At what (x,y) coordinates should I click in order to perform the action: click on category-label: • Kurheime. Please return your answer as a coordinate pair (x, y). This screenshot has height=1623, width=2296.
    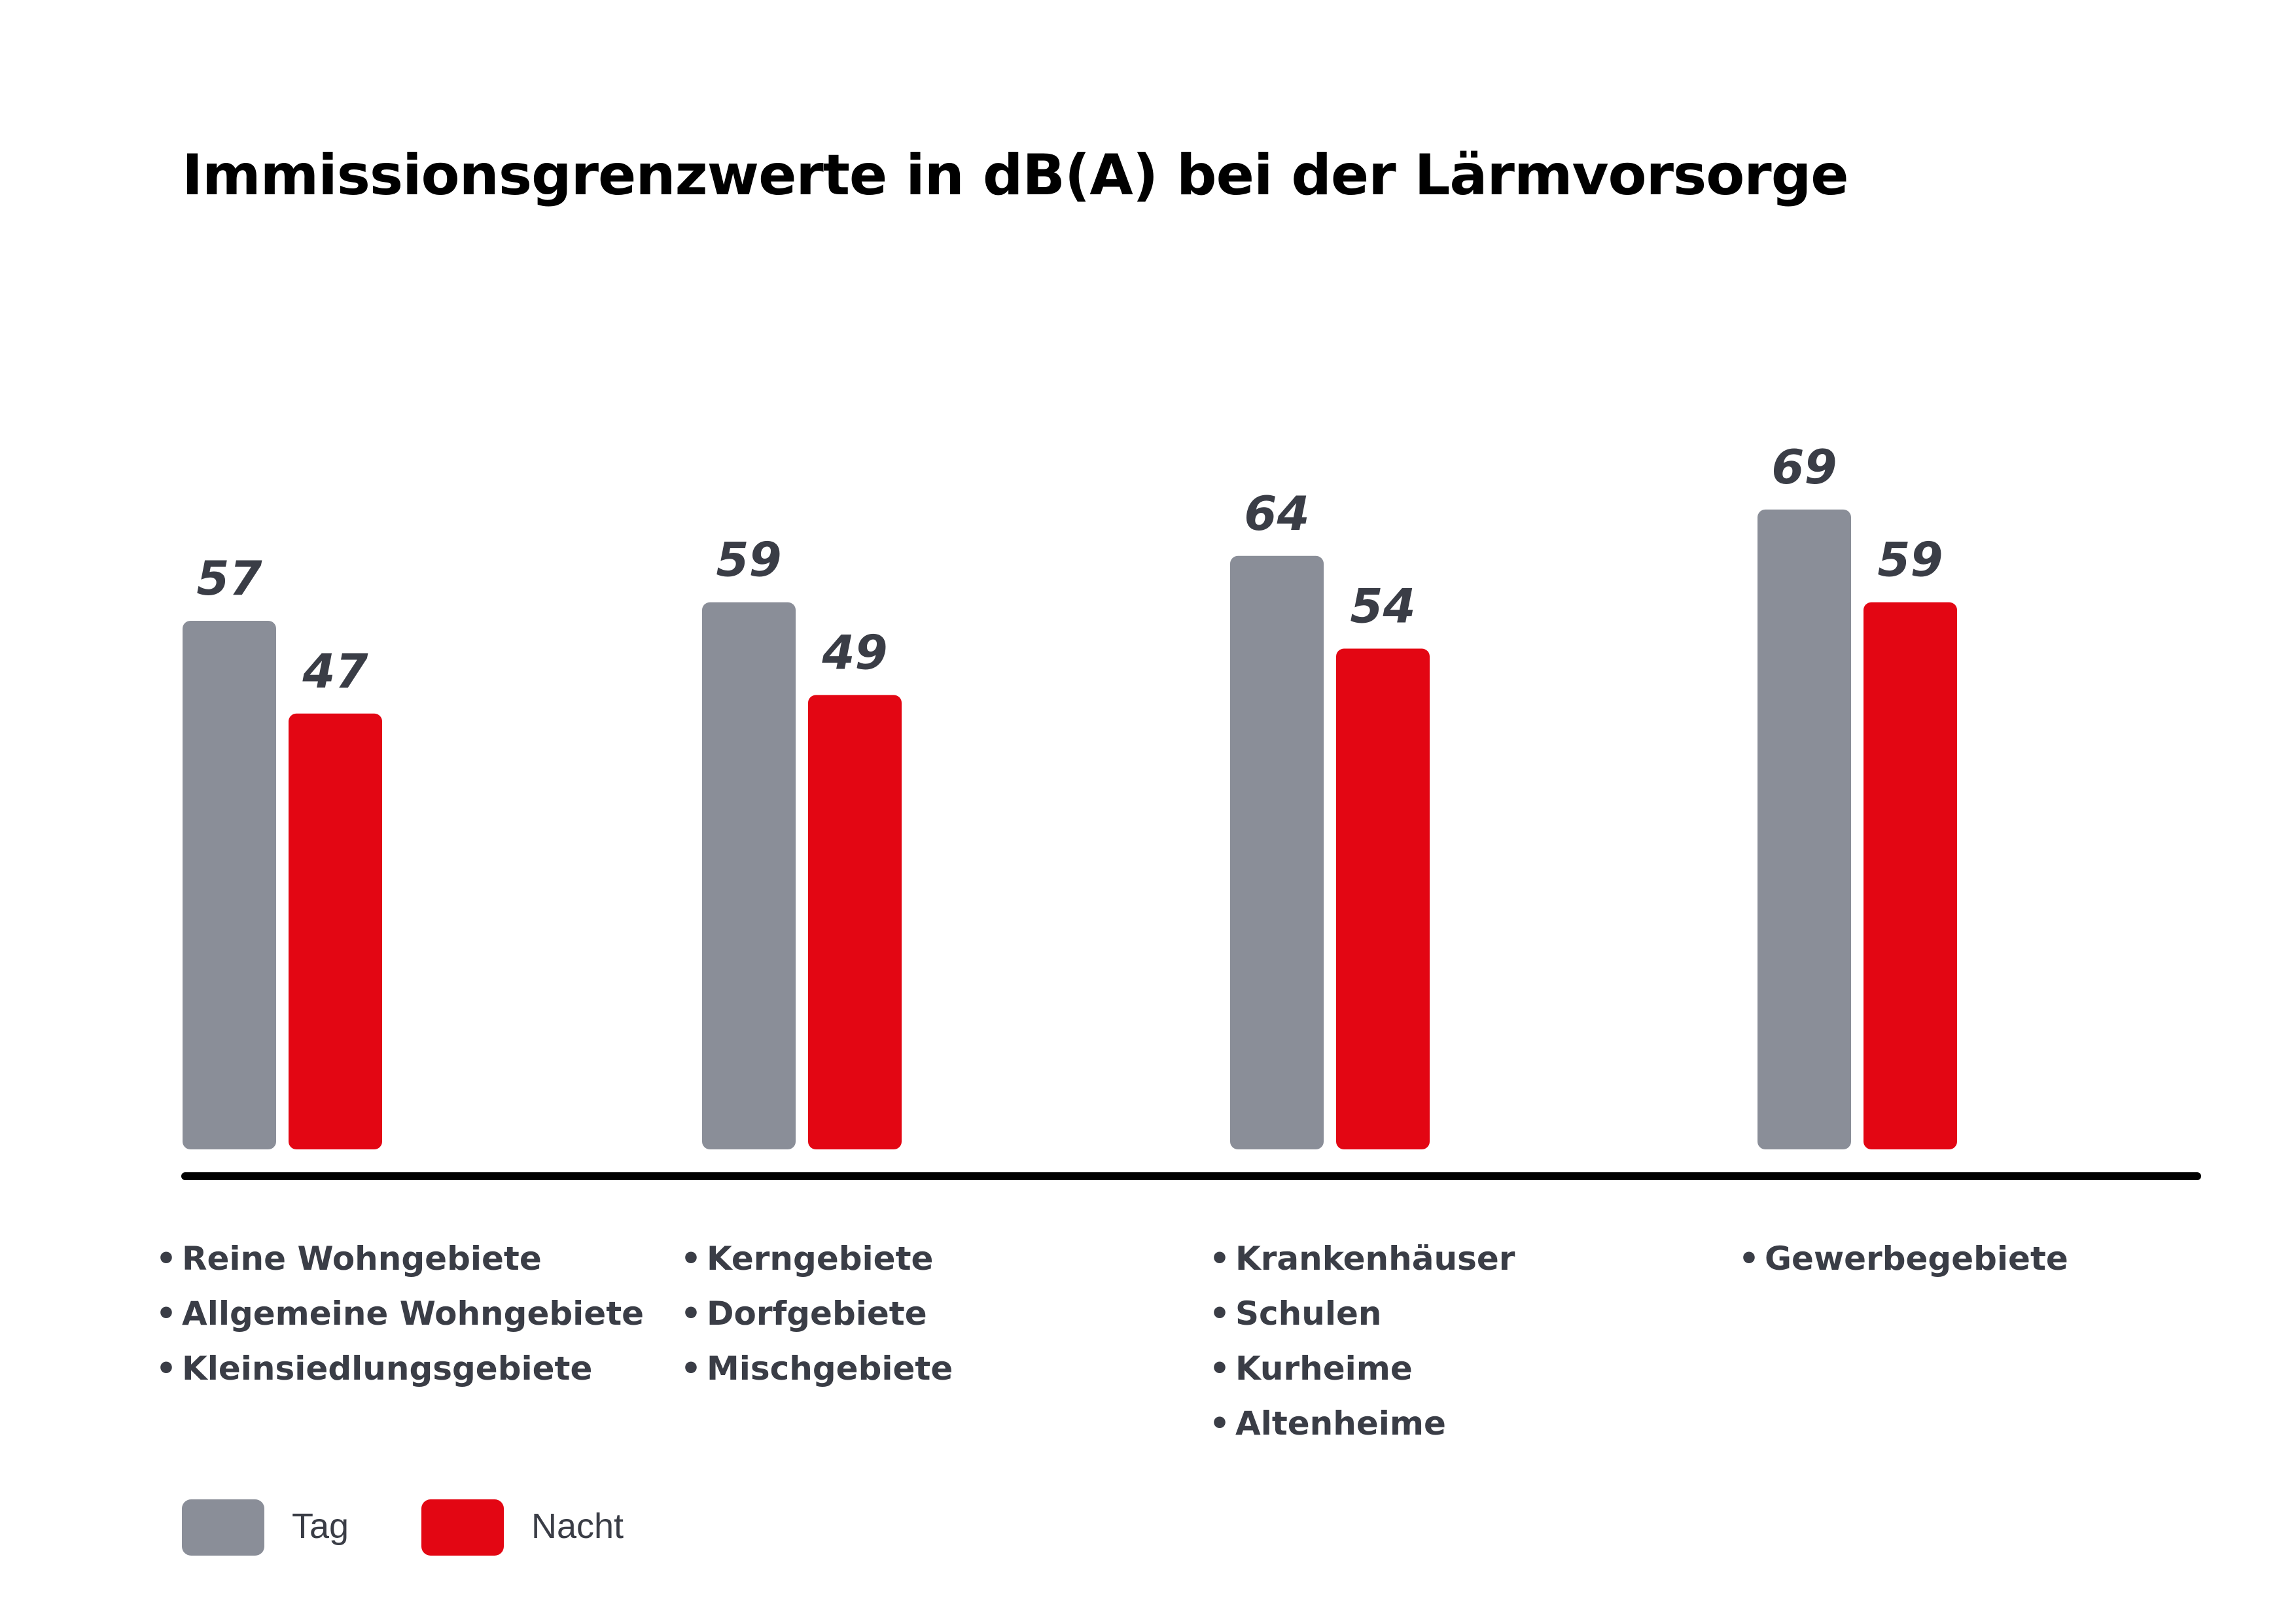
    Looking at the image, I should click on (1362, 1369).